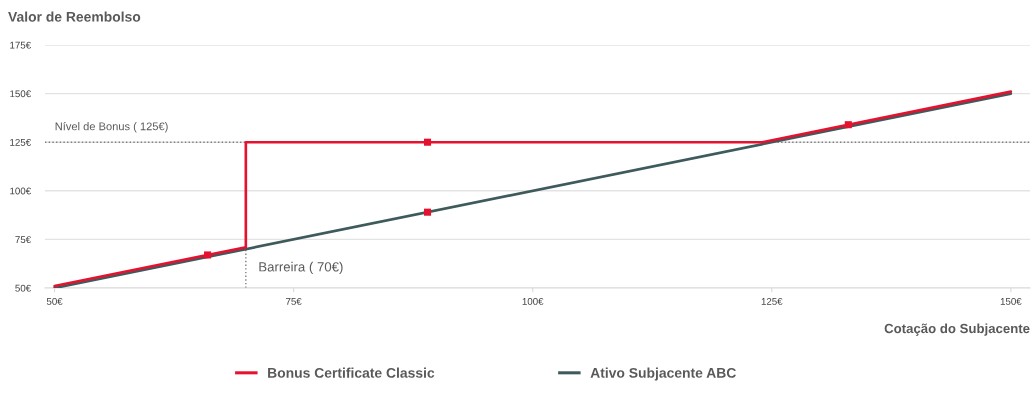 The height and width of the screenshot is (400, 1035). Describe the element at coordinates (957, 329) in the screenshot. I see `x-axis-title: Cotação do Subjacente` at that location.